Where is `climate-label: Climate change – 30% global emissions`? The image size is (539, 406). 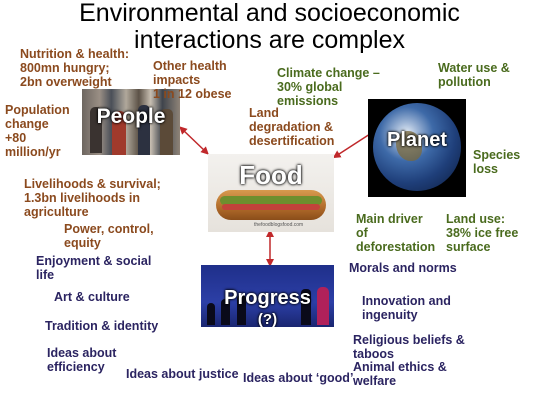
climate-label: Climate change – 30% global emissions is located at coordinates (328, 87).